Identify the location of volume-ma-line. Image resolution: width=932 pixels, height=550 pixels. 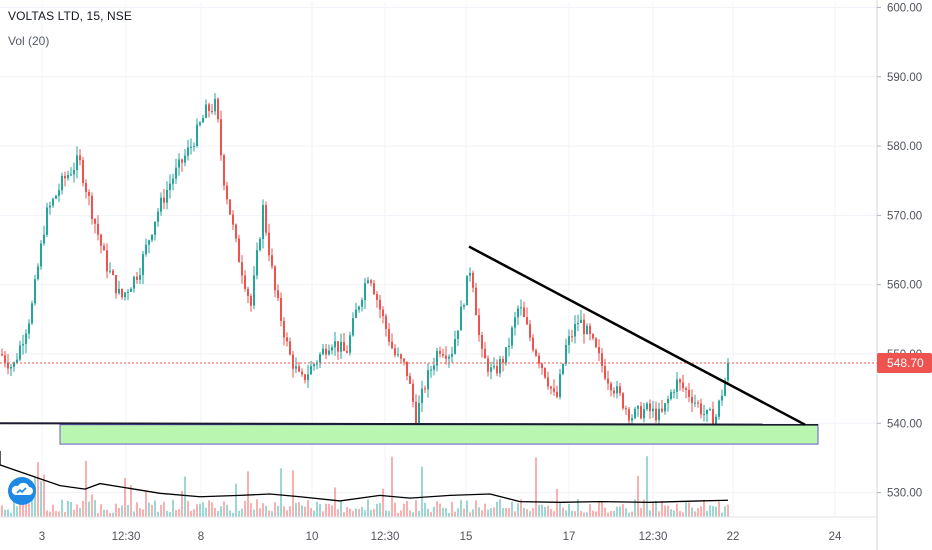
(364, 477).